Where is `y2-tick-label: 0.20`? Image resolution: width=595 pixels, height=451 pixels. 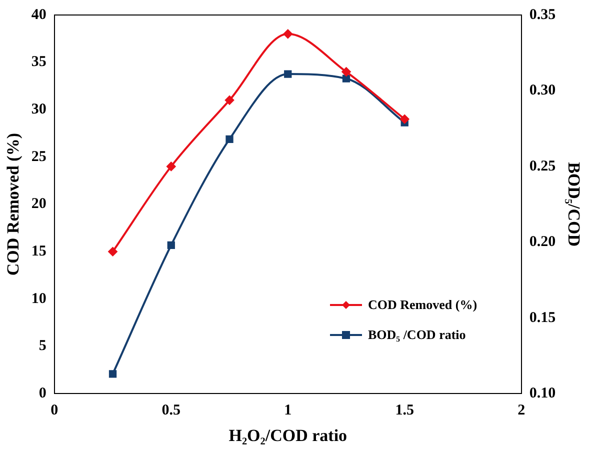
y2-tick-label: 0.20 is located at coordinates (542, 242).